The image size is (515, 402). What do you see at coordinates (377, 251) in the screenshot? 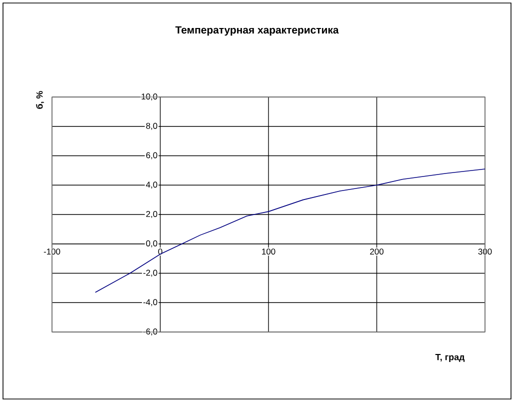
I see `x-tick-label: 200` at bounding box center [377, 251].